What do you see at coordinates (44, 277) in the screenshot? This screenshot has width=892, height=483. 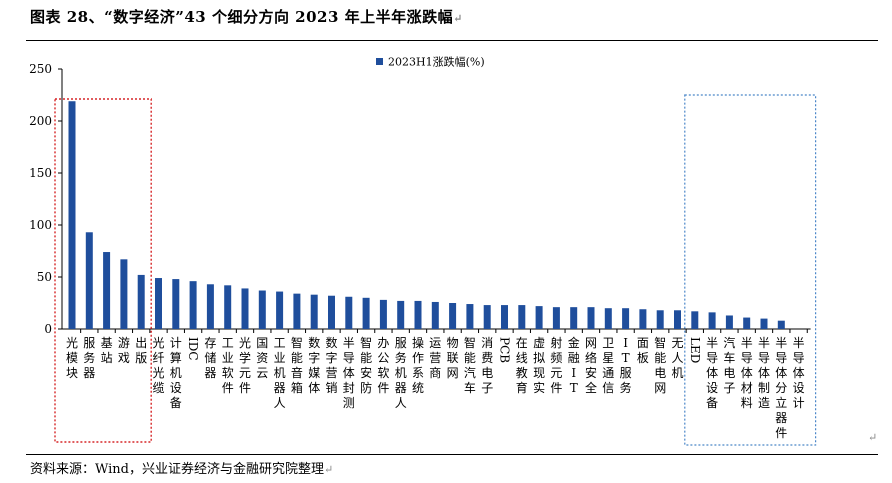 I see `y-tick-label: 50` at bounding box center [44, 277].